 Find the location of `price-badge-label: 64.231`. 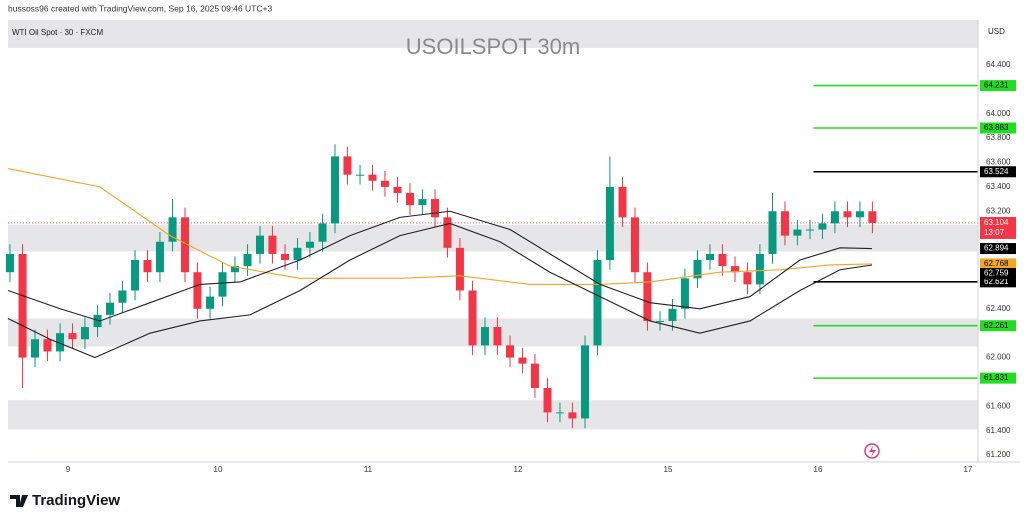

price-badge-label: 64.231 is located at coordinates (996, 85).